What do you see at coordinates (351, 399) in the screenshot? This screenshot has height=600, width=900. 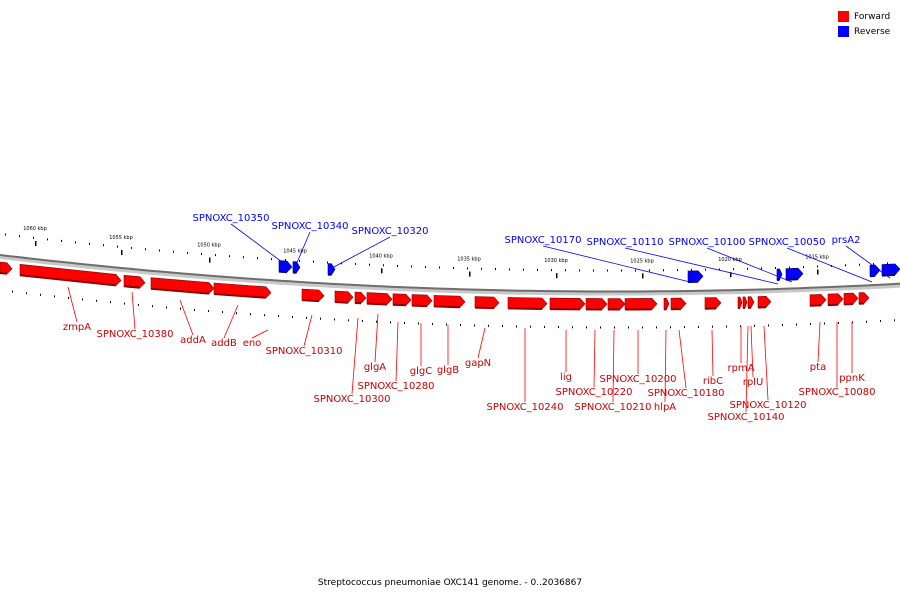 I see `forward-gene-label: SPNOXC_10300` at bounding box center [351, 399].